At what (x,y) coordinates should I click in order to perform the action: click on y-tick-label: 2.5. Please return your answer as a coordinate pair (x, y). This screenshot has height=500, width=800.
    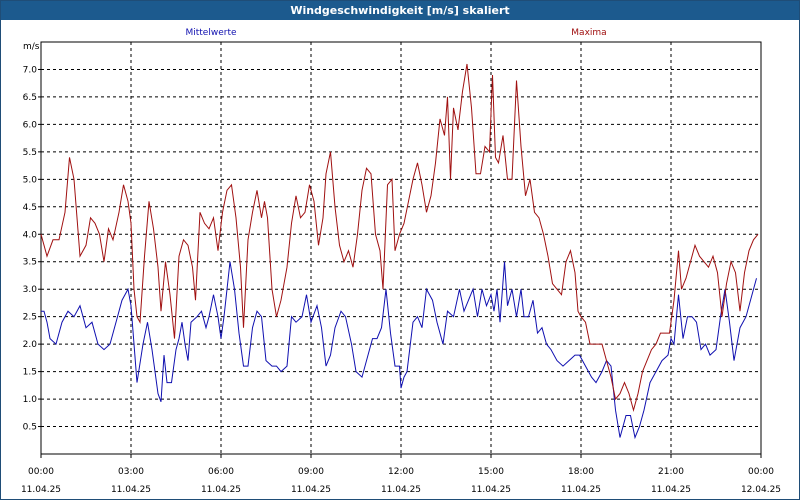
    Looking at the image, I should click on (30, 318).